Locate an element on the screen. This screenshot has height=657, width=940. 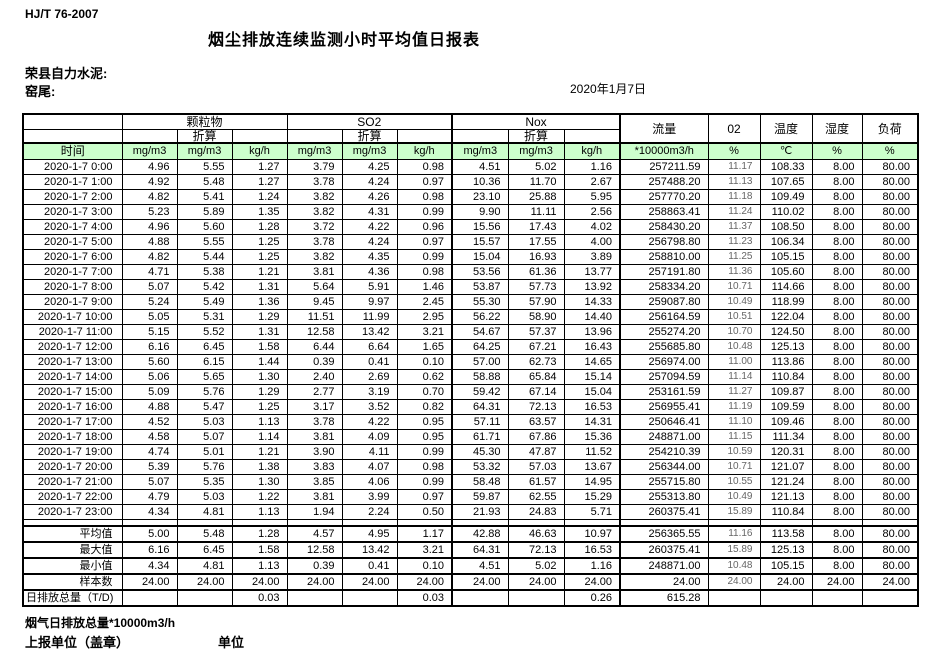
blank-cell is located at coordinates (592, 136).